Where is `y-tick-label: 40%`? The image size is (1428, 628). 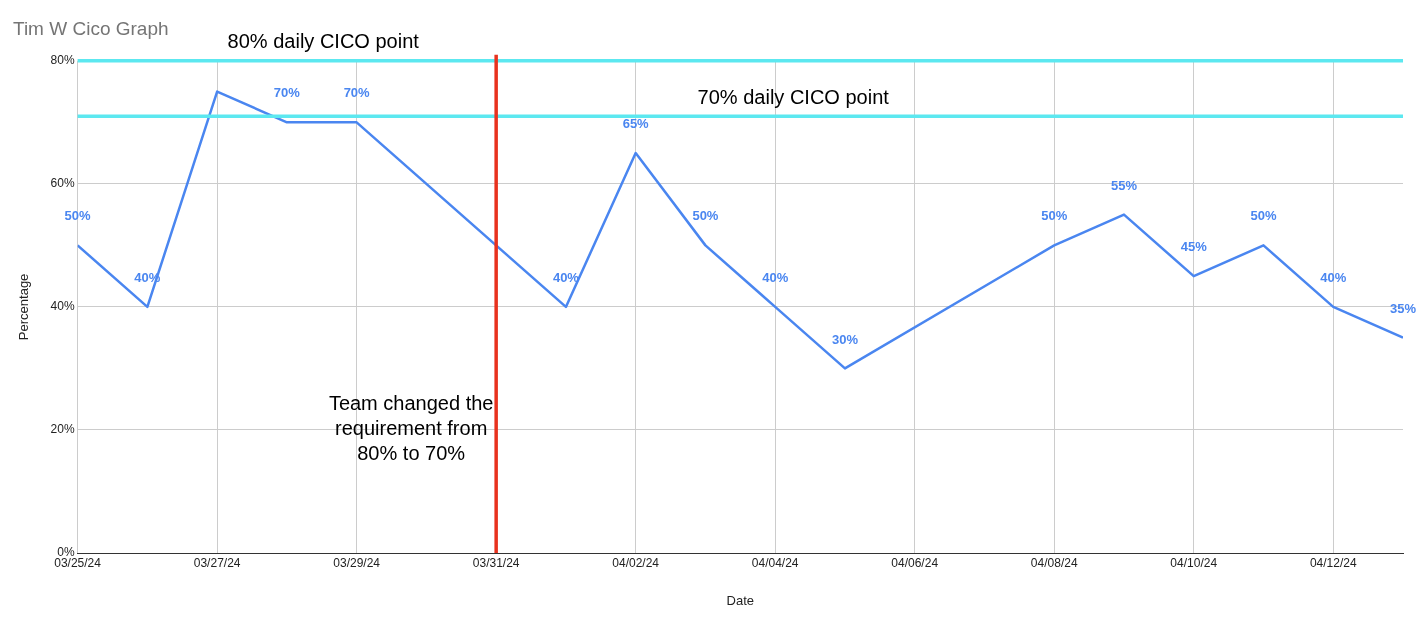
y-tick-label: 40% is located at coordinates (62, 306).